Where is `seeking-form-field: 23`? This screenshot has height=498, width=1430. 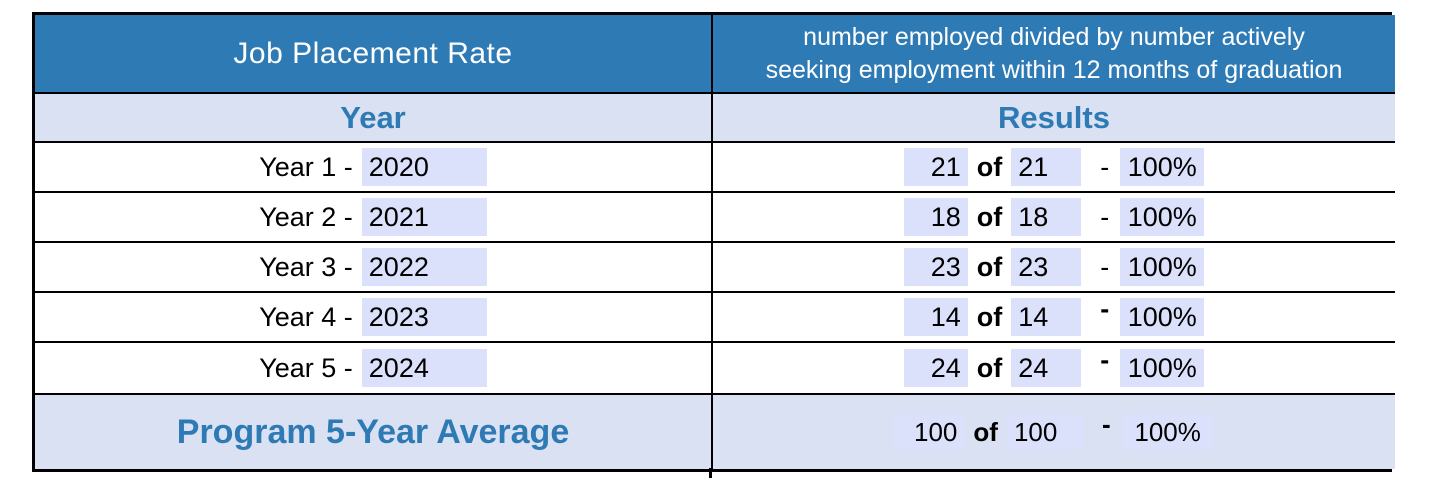
seeking-form-field: 23 is located at coordinates (1046, 267).